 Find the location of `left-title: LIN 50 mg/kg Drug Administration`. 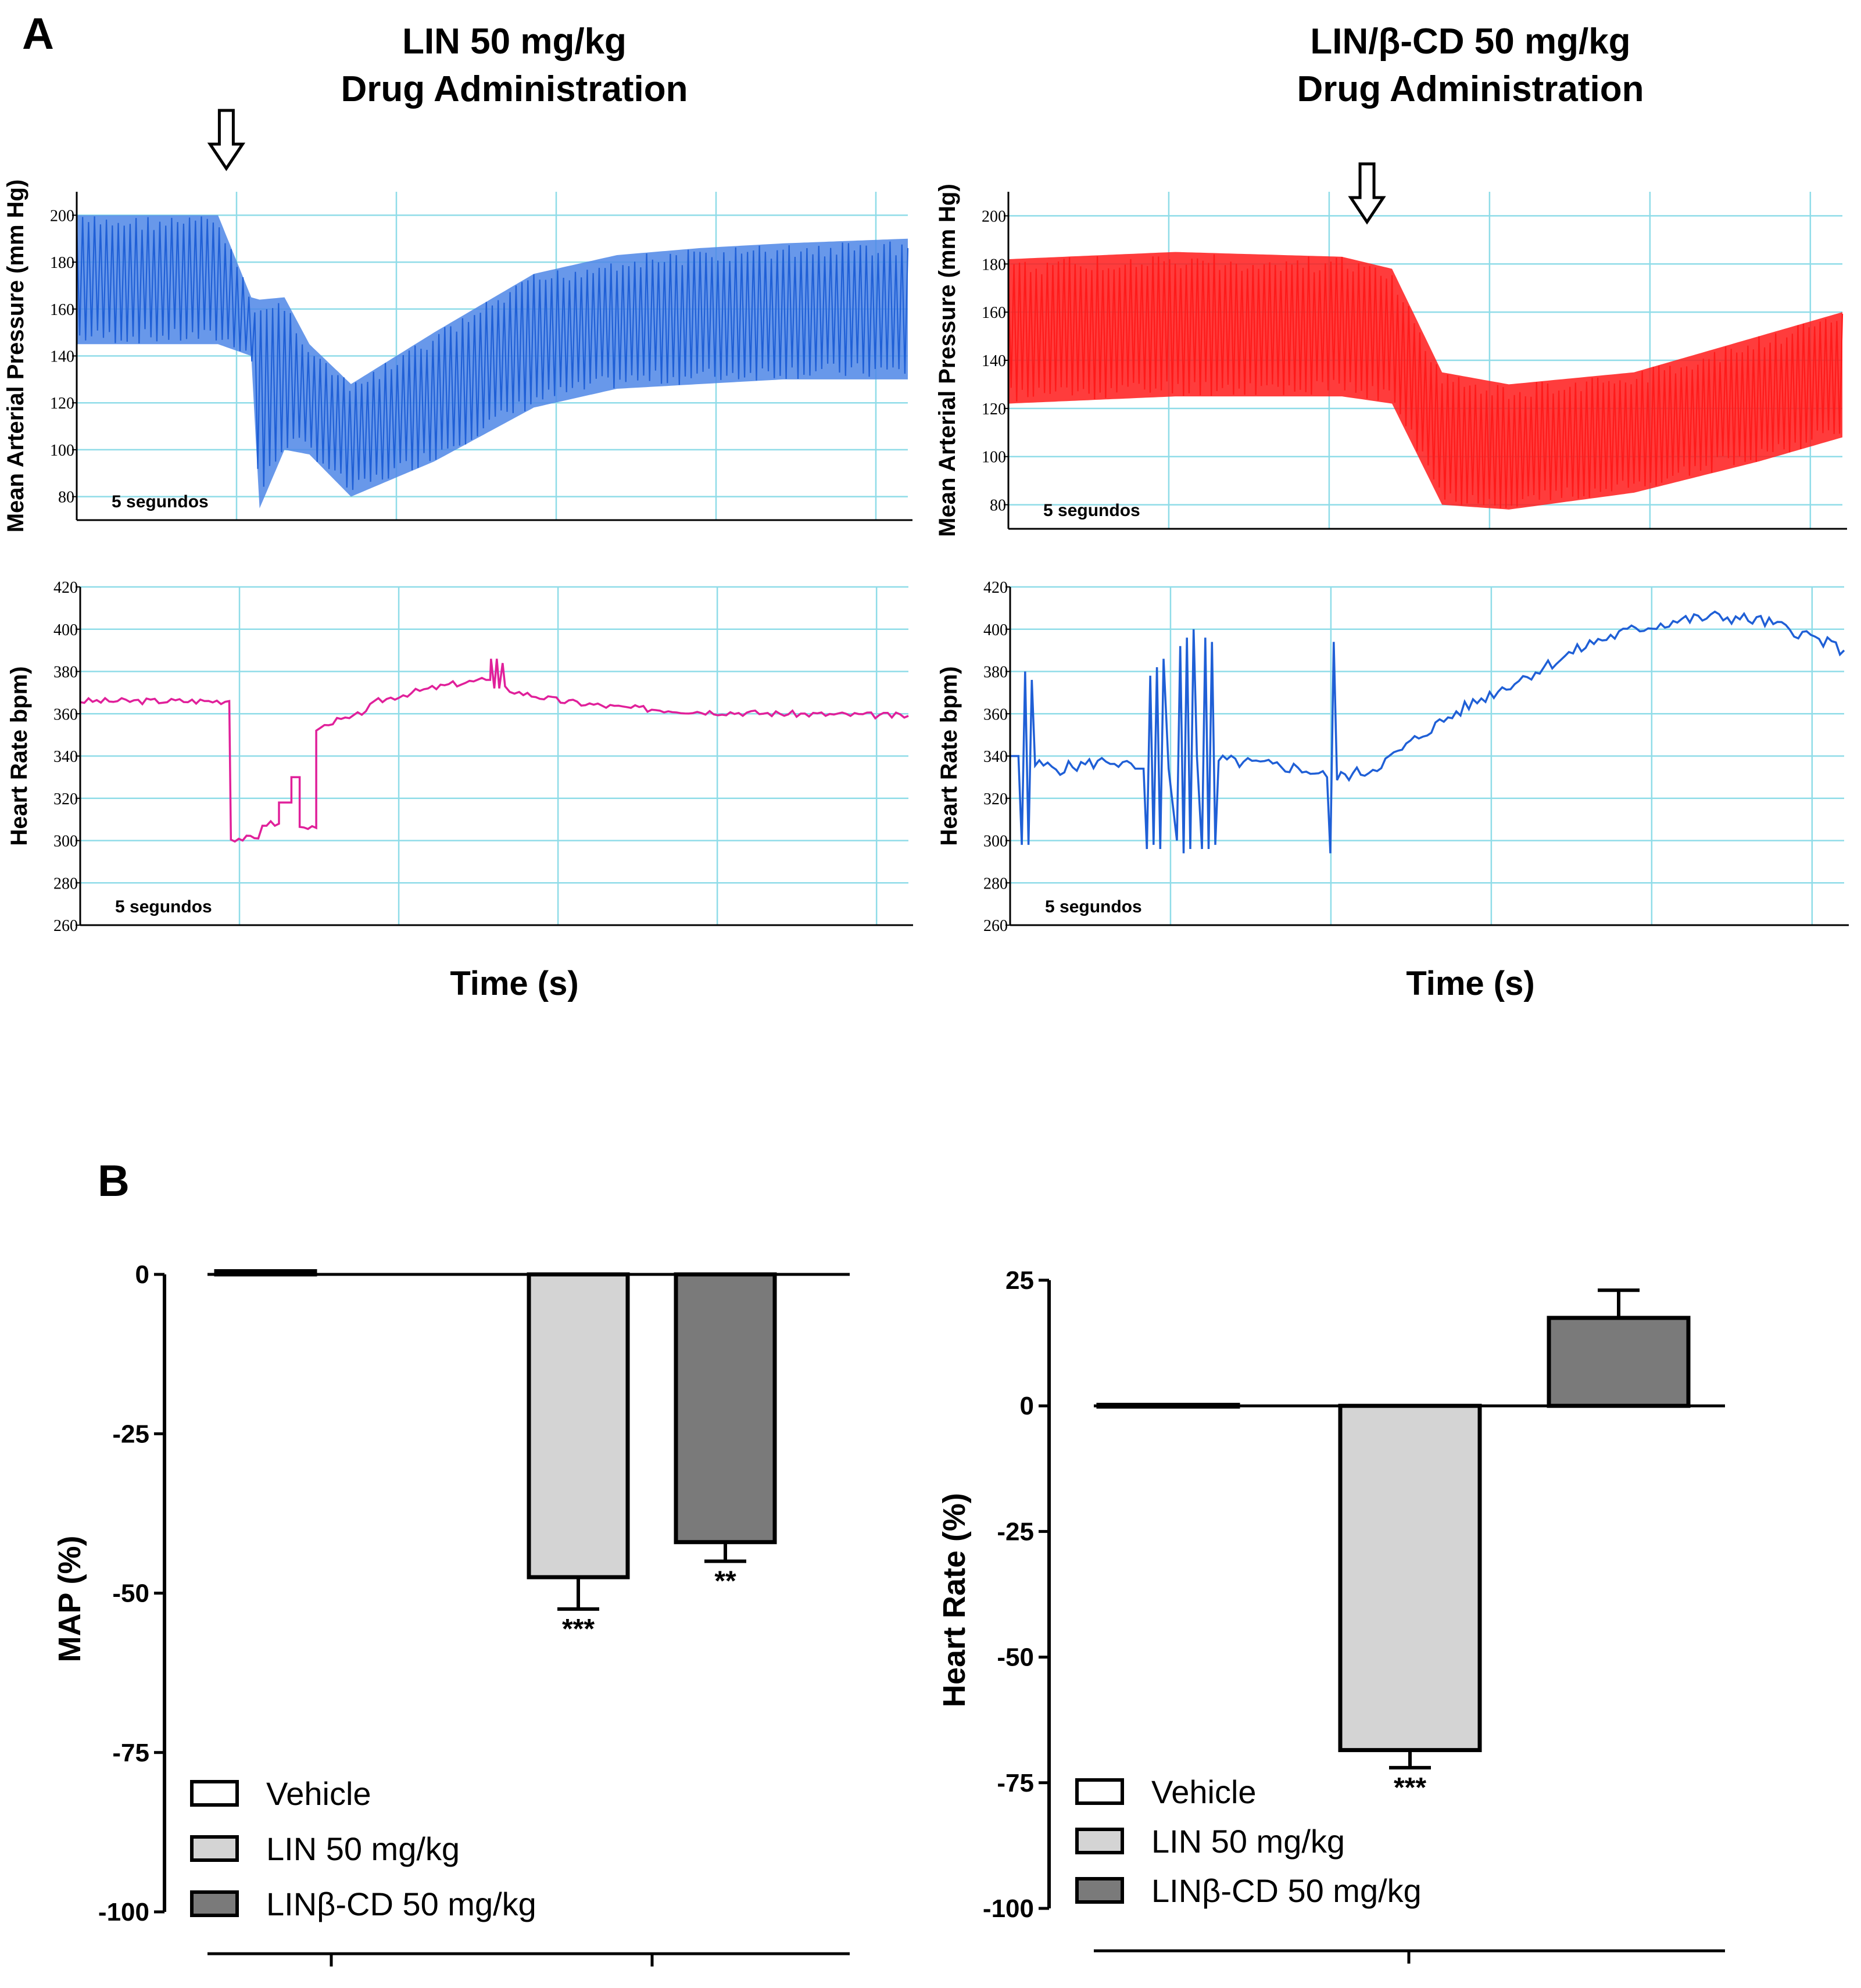

left-title: LIN 50 mg/kg Drug Administration is located at coordinates (514, 65).